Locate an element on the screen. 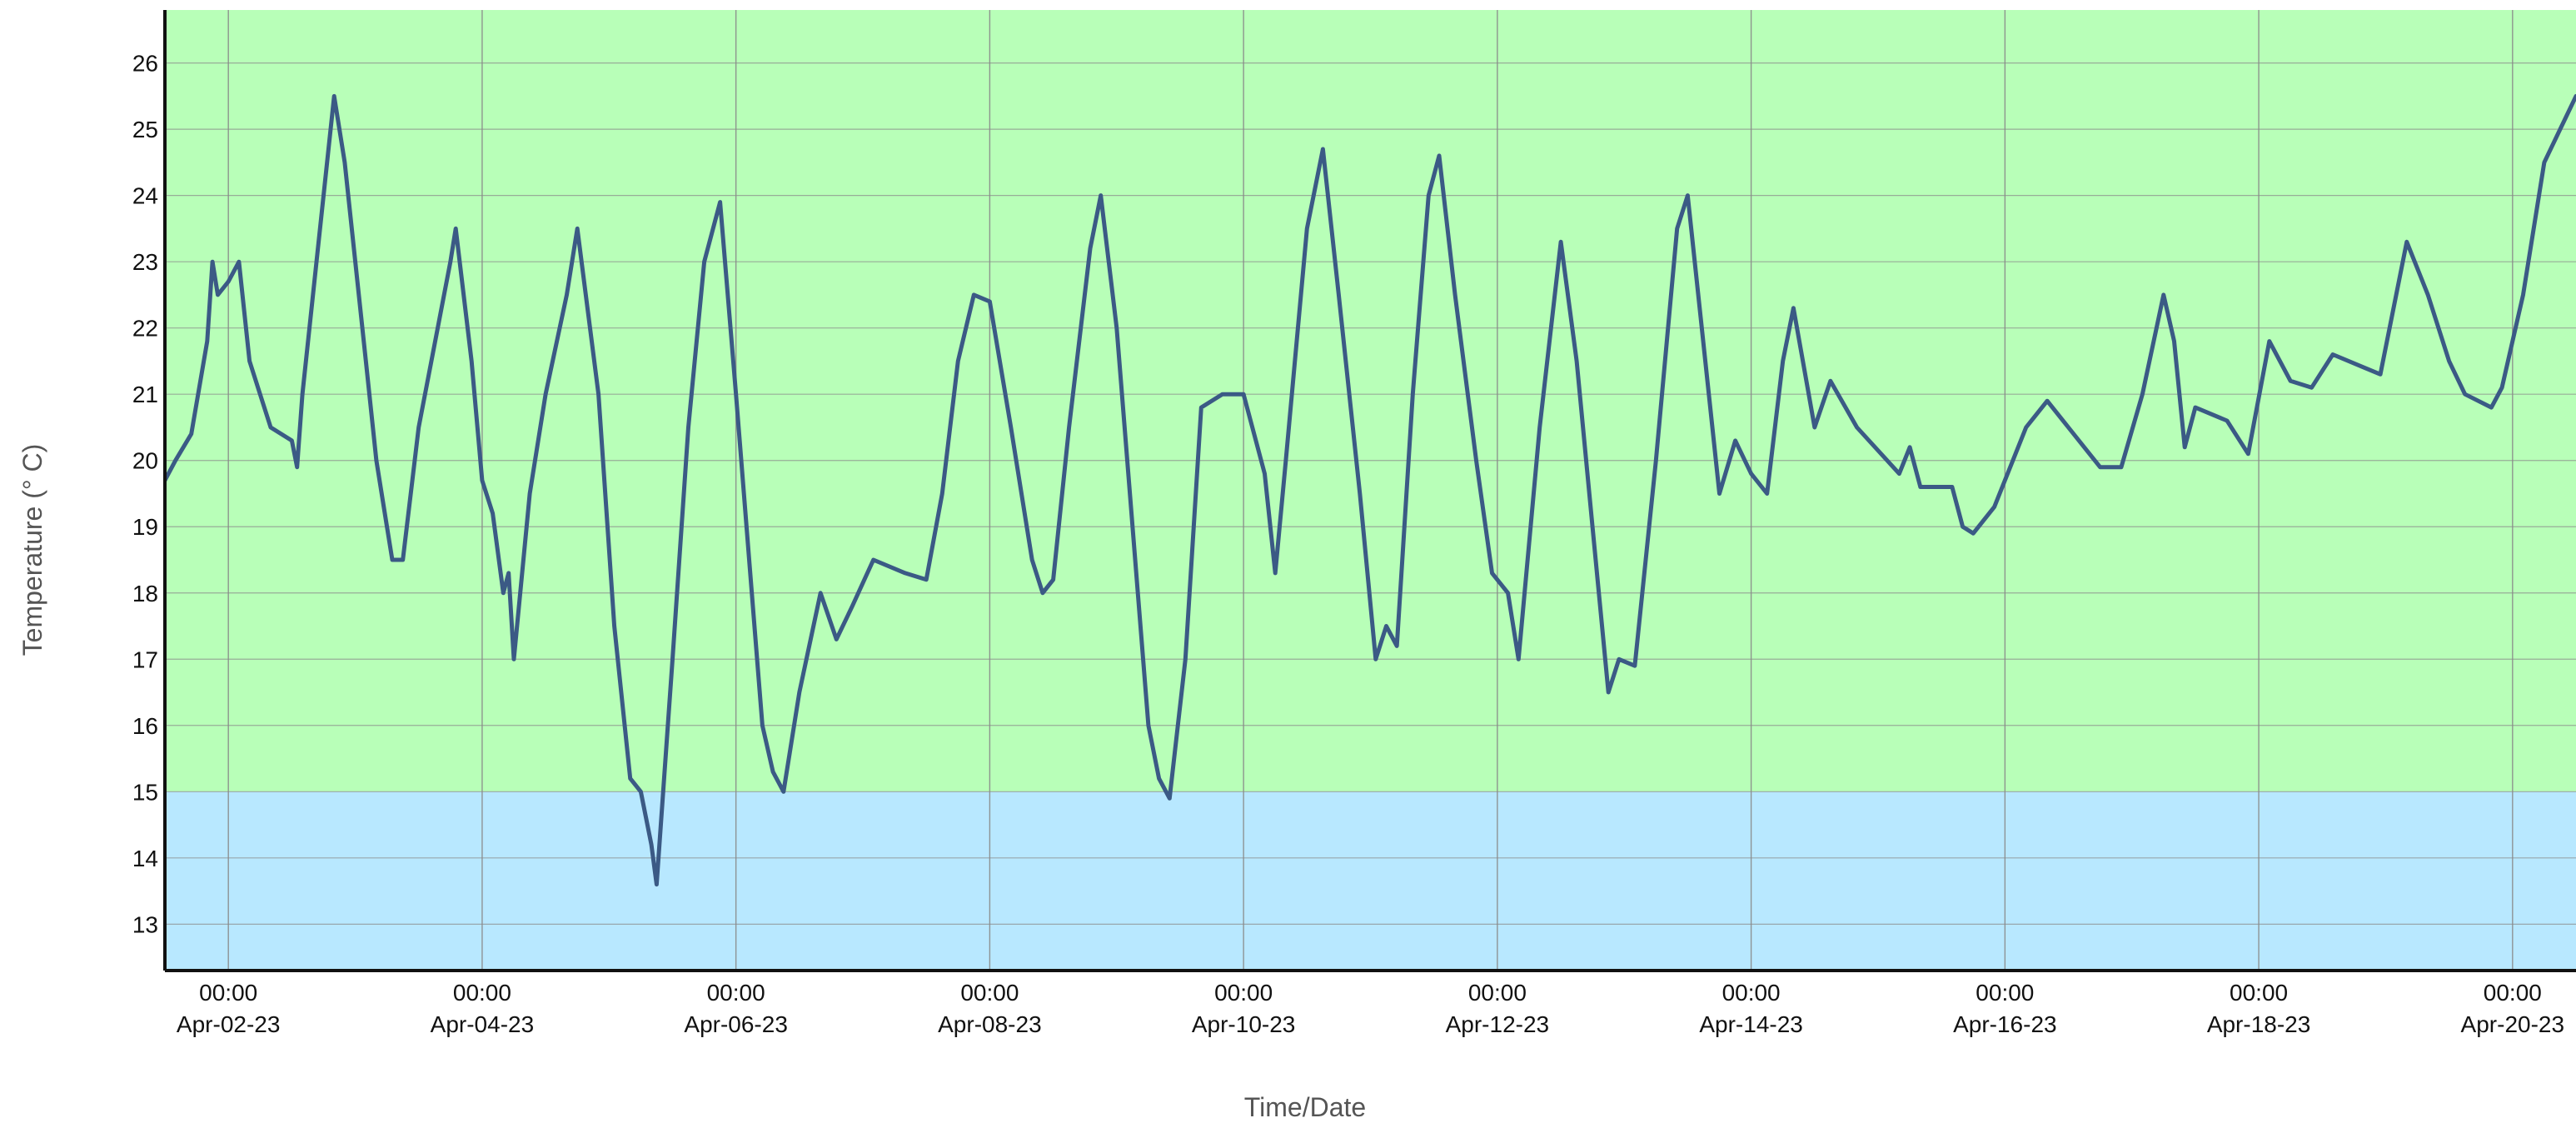 Image resolution: width=2576 pixels, height=1123 pixels. x-axis-title: Time/Date is located at coordinates (1305, 1107).